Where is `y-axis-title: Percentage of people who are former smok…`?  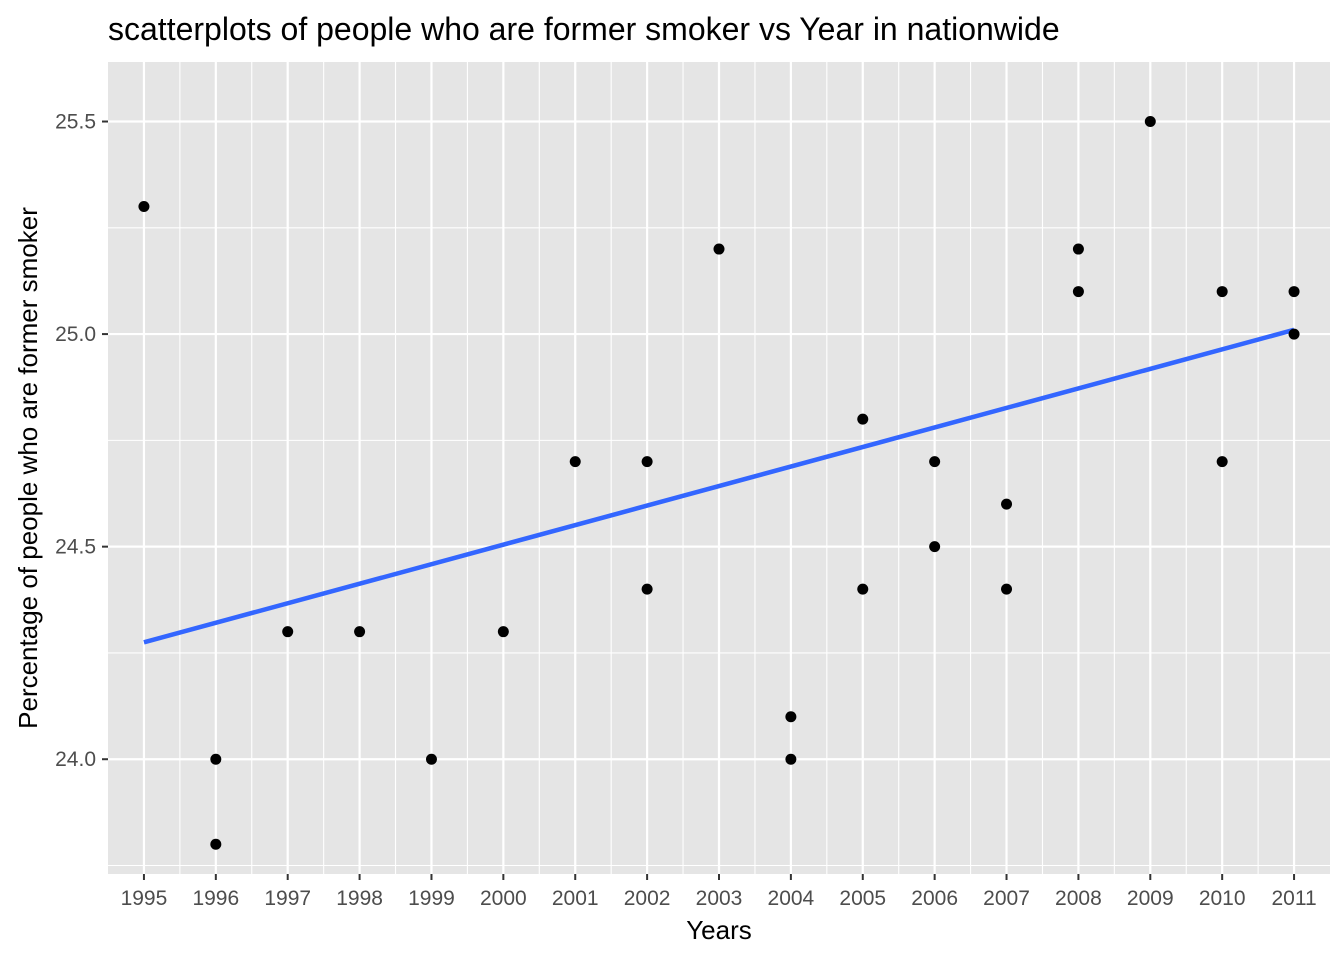
y-axis-title: Percentage of people who are former smok… is located at coordinates (28, 468).